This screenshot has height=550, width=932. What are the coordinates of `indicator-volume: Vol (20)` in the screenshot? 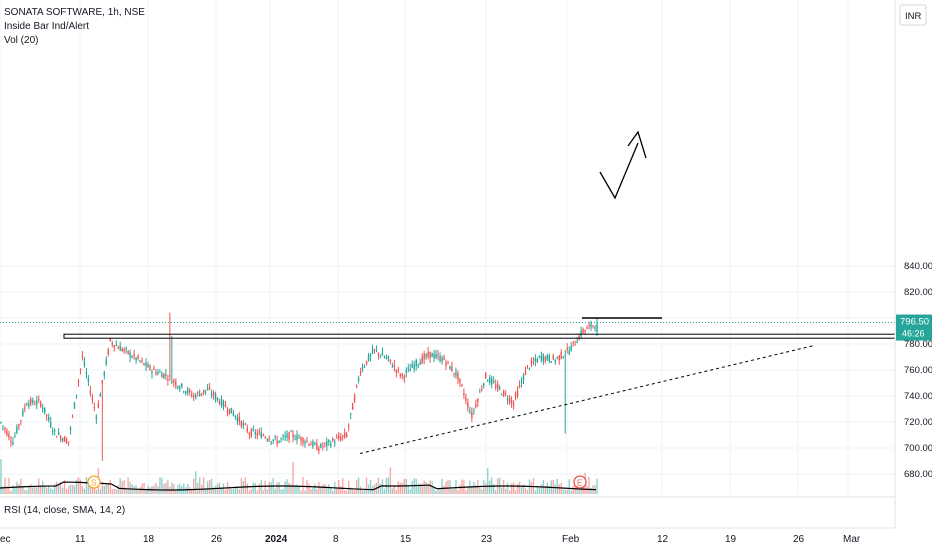 It's located at (21, 40).